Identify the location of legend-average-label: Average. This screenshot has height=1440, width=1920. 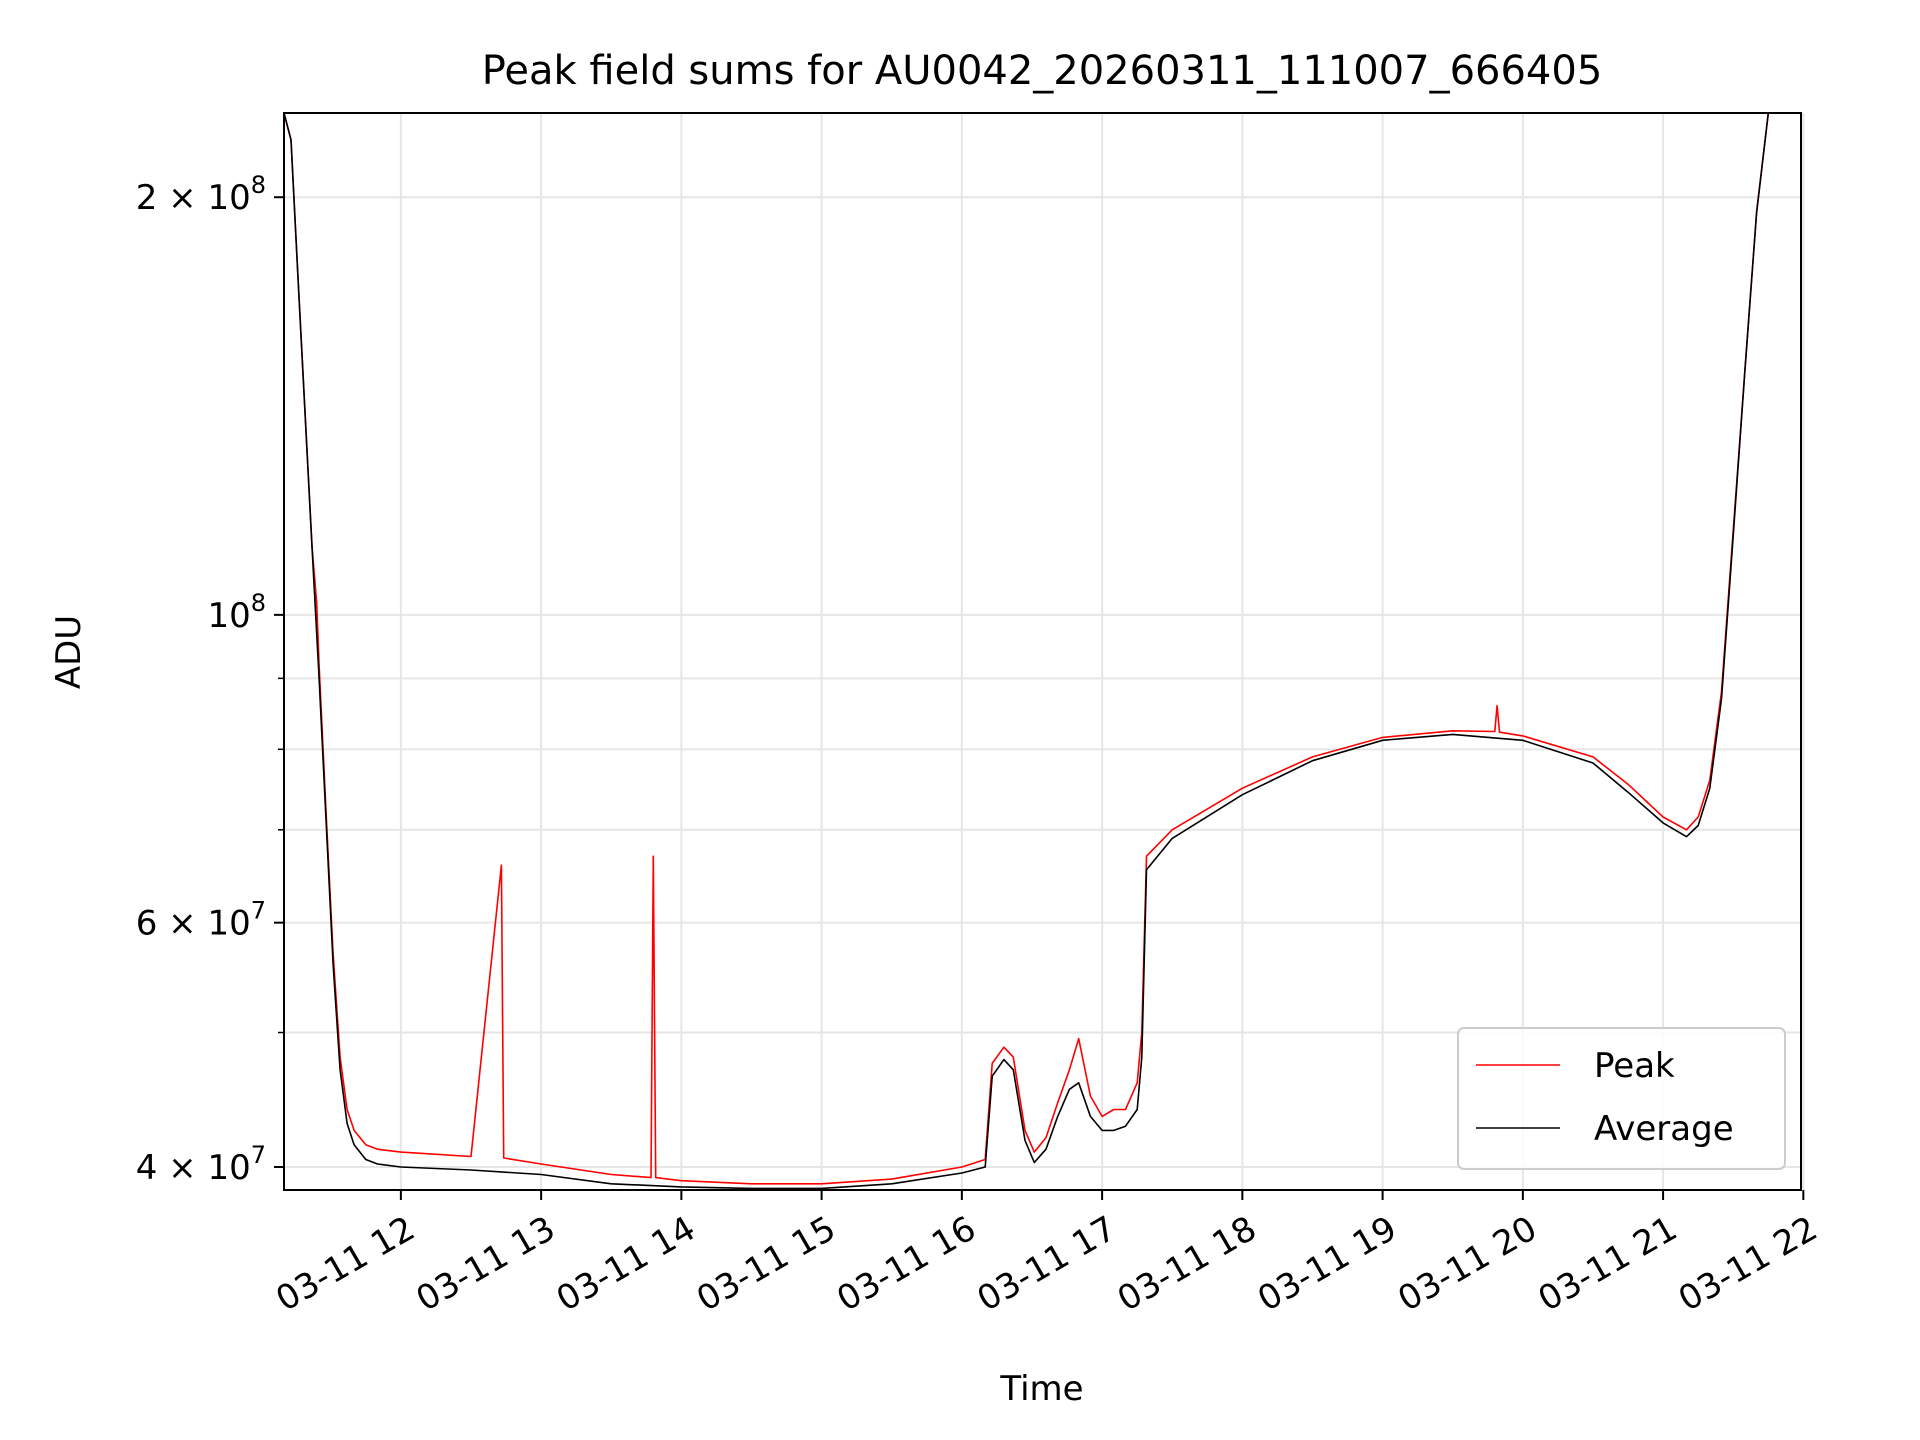
(1664, 1129).